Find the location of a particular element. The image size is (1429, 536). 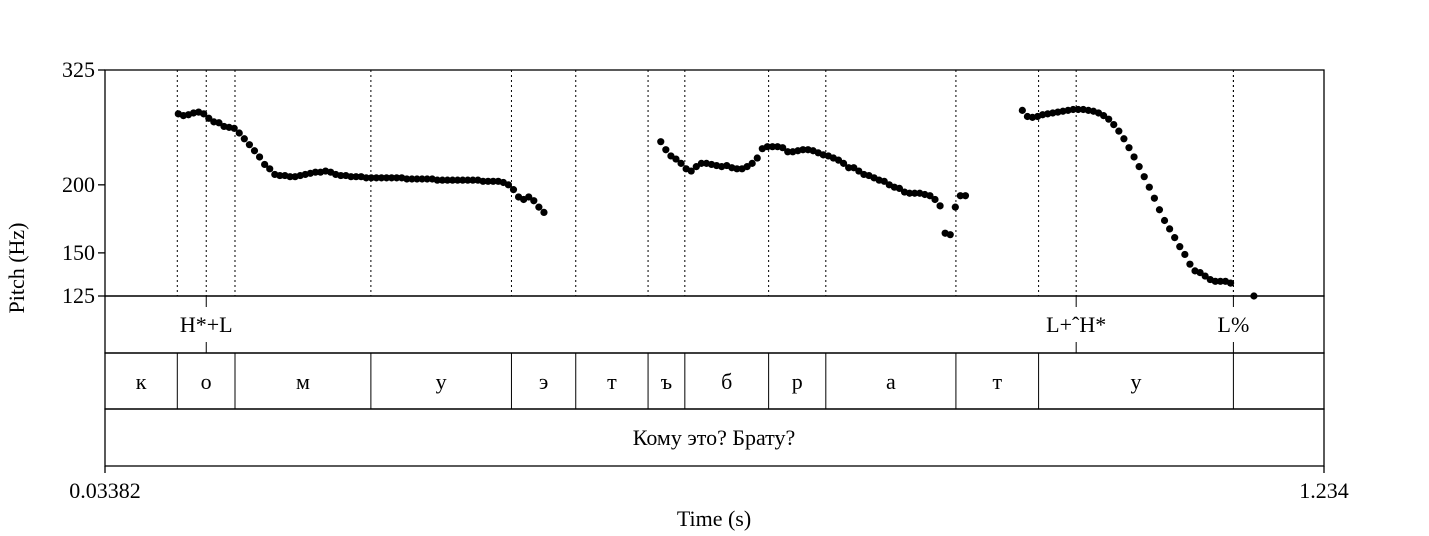

sentence-text: Кому это? Брату? is located at coordinates (714, 437).